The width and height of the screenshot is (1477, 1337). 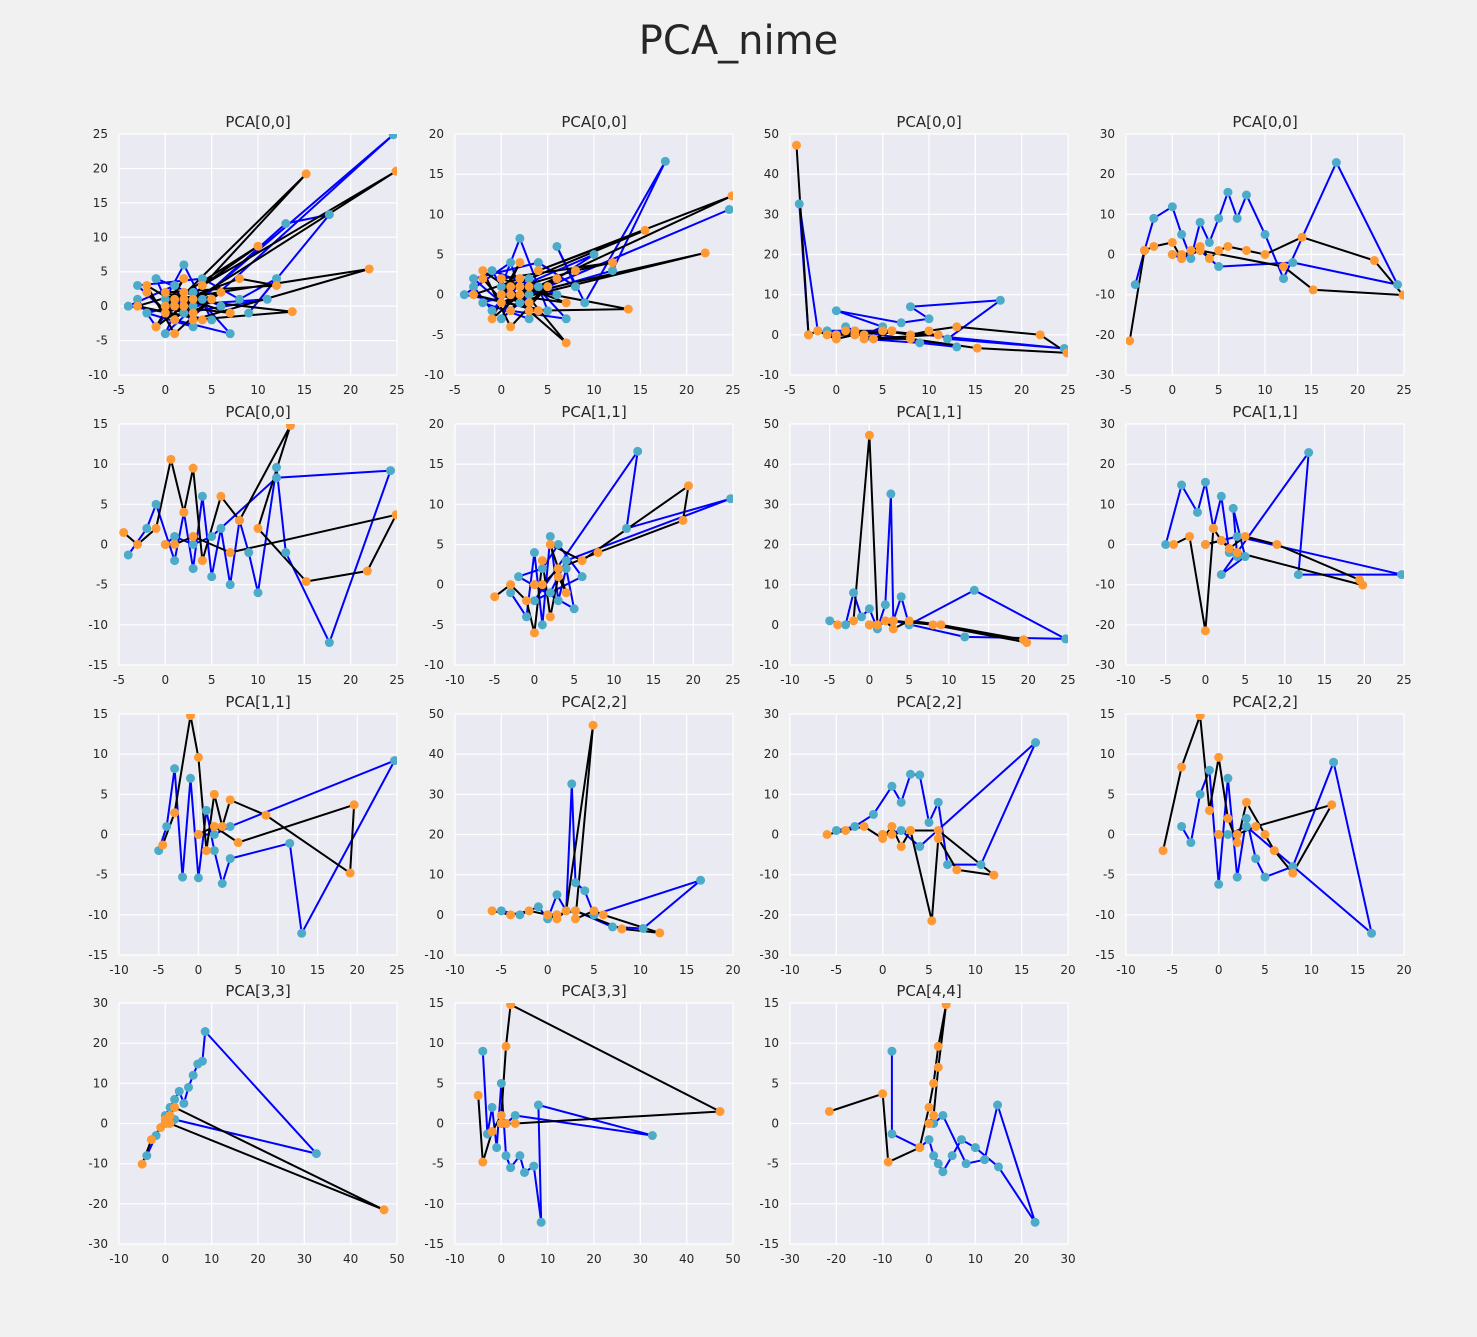 I want to click on series-1-line, so click(x=276, y=847).